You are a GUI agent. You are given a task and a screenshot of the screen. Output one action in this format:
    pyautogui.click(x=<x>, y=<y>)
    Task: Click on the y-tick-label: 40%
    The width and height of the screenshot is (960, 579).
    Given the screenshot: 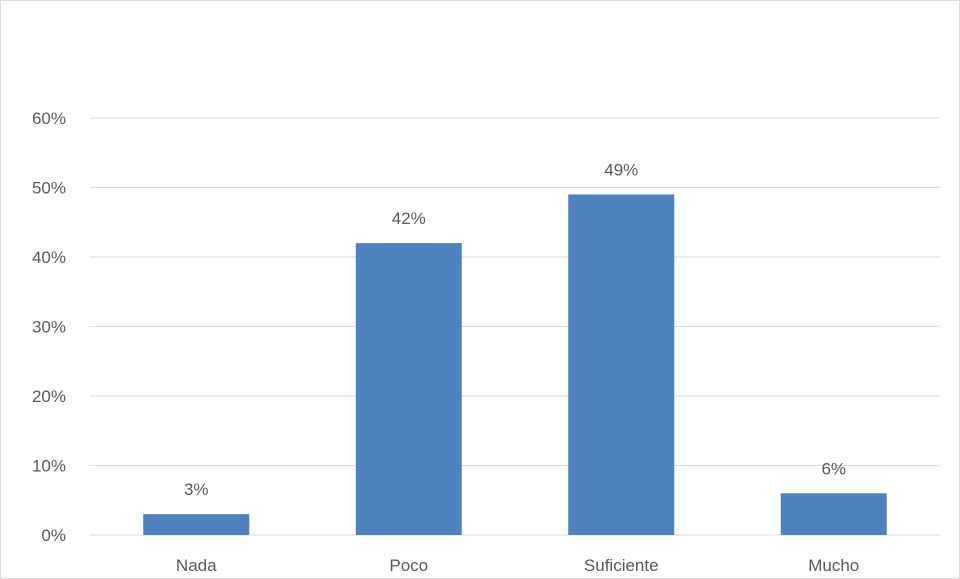 What is the action you would take?
    pyautogui.click(x=49, y=257)
    